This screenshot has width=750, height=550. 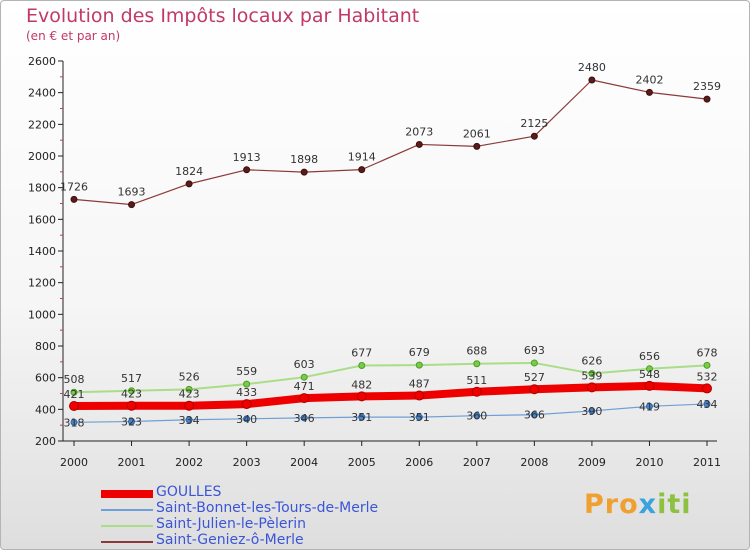 I want to click on data-label: 318, so click(x=74, y=422).